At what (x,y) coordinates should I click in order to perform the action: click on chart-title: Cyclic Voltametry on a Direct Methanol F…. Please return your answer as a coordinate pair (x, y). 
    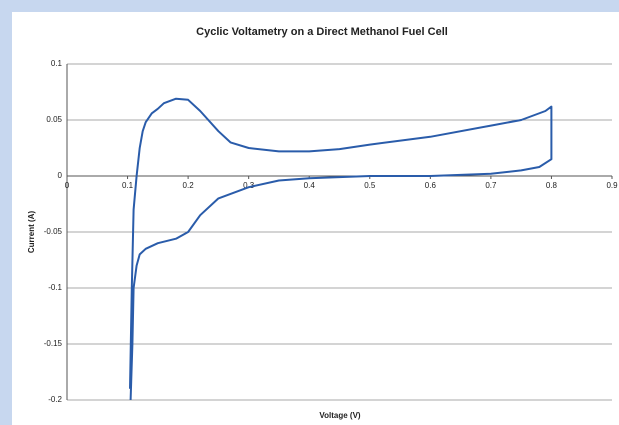
    Looking at the image, I should click on (322, 32).